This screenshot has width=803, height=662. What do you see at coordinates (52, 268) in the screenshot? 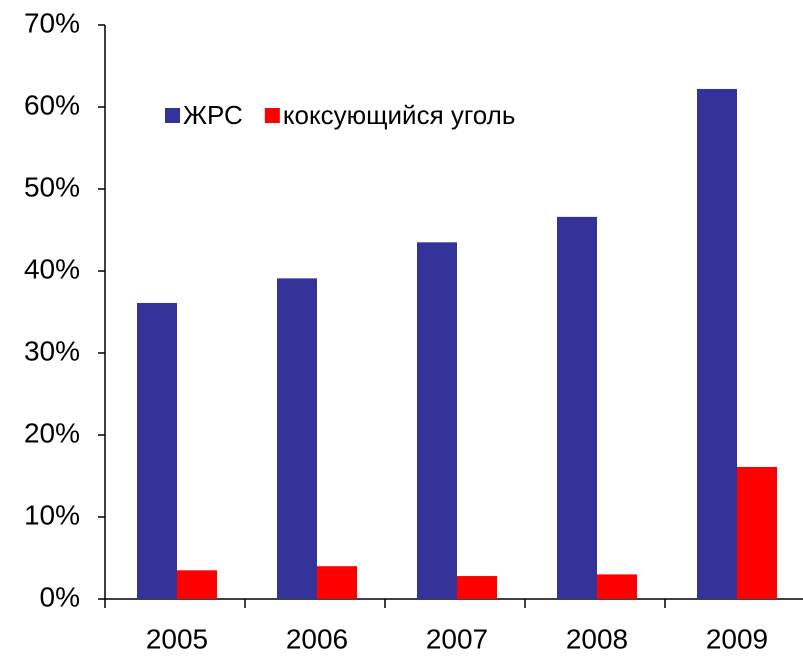
I see `y-tick-label: 40%` at bounding box center [52, 268].